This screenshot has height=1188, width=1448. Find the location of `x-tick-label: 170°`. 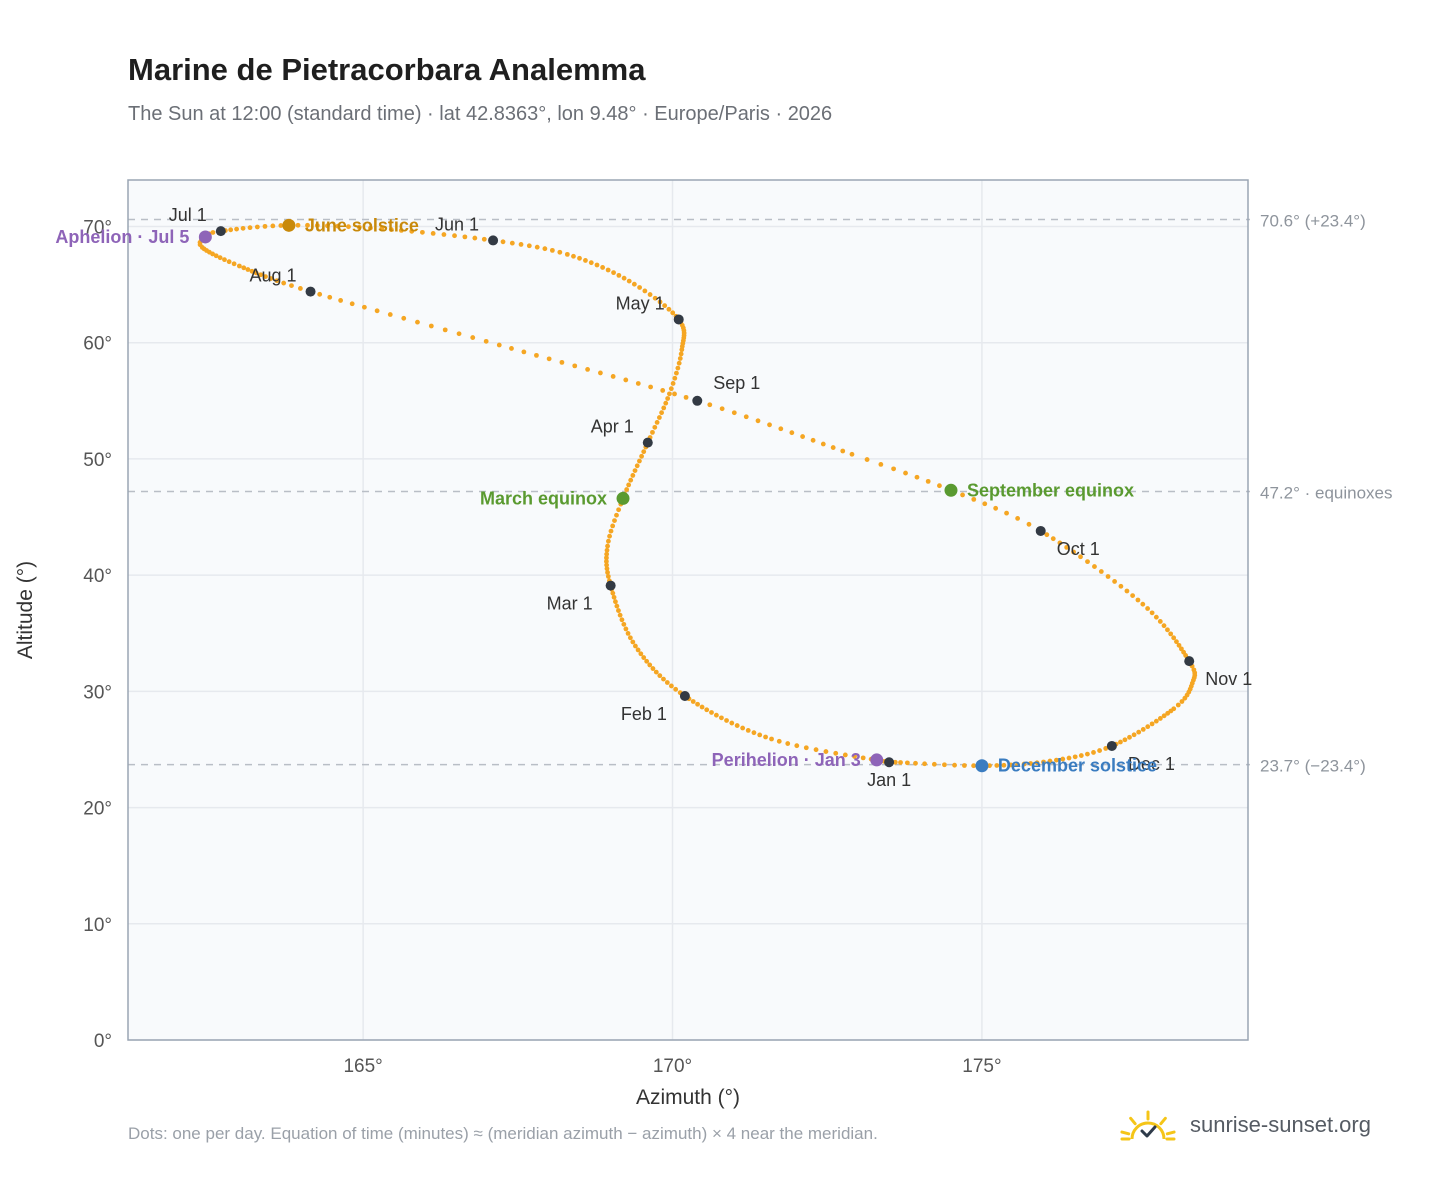

x-tick-label: 170° is located at coordinates (672, 1066).